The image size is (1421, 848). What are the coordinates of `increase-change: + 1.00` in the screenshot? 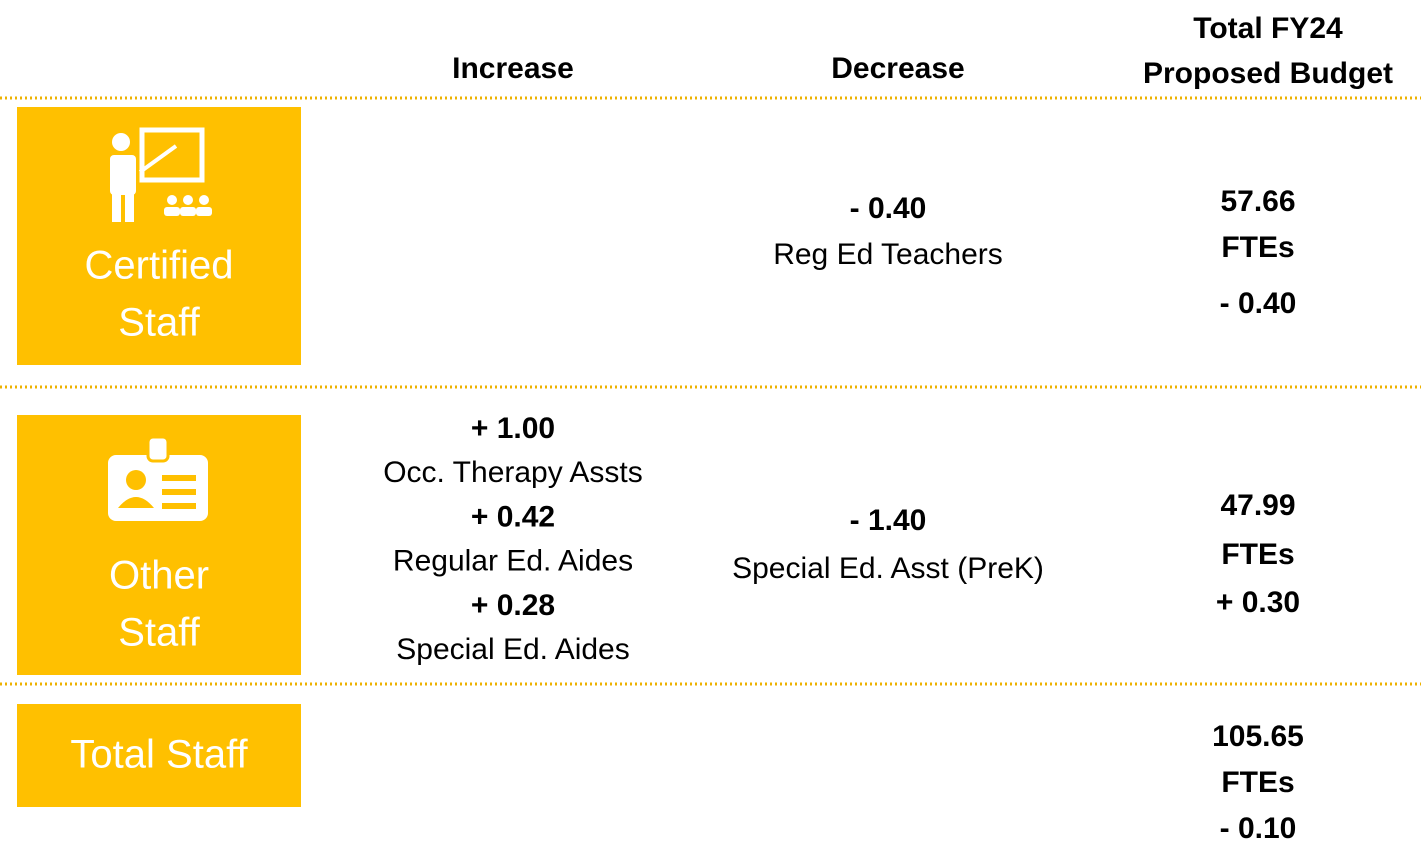 It's located at (513, 428).